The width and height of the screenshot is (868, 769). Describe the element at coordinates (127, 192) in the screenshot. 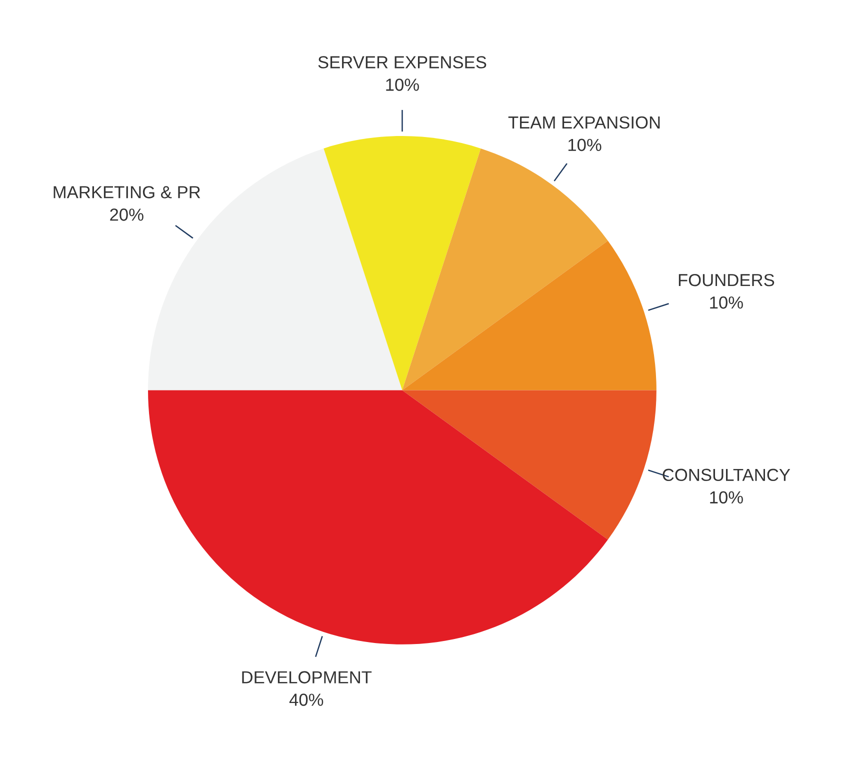

I see `slice-label: MARKETING & PR` at that location.